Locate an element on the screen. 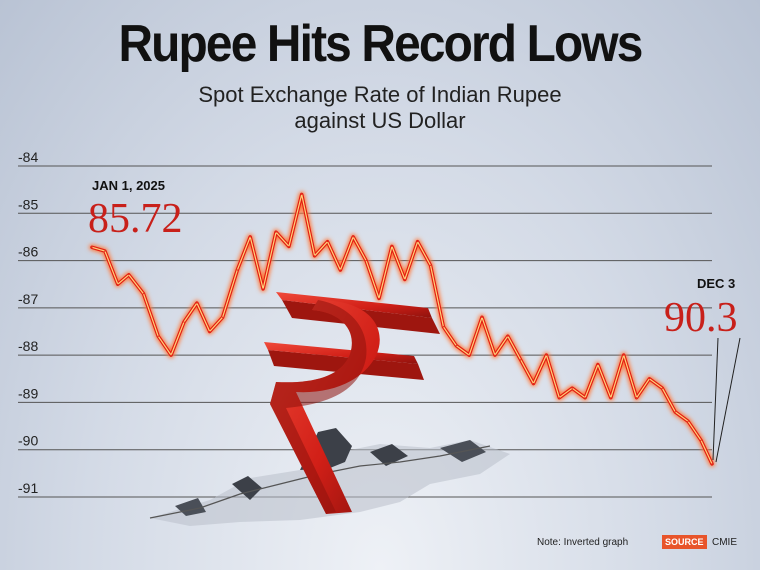 Image resolution: width=760 pixels, height=570 pixels. source-badge: SOURCE is located at coordinates (684, 542).